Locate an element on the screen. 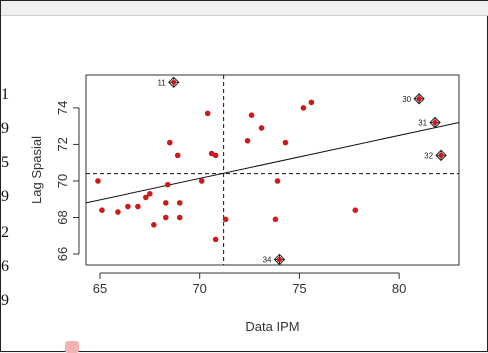  edge-digit: 2 is located at coordinates (5, 232).